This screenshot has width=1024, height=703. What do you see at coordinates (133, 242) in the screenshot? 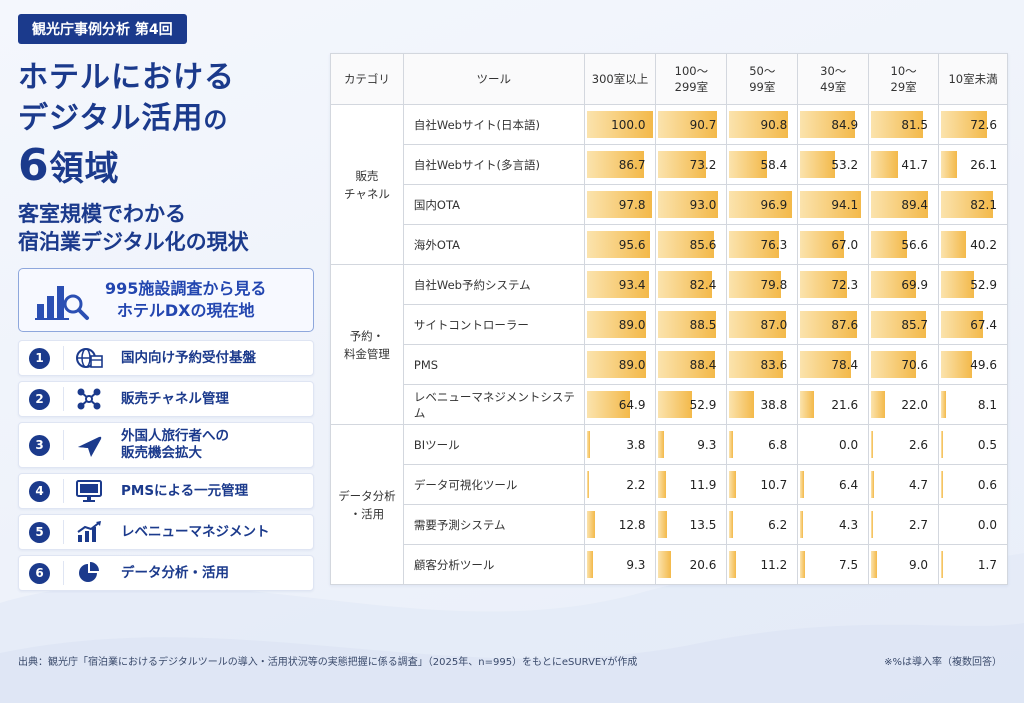
I see `subtitle-line-2: 宿泊業デジタル化の現状` at bounding box center [133, 242].